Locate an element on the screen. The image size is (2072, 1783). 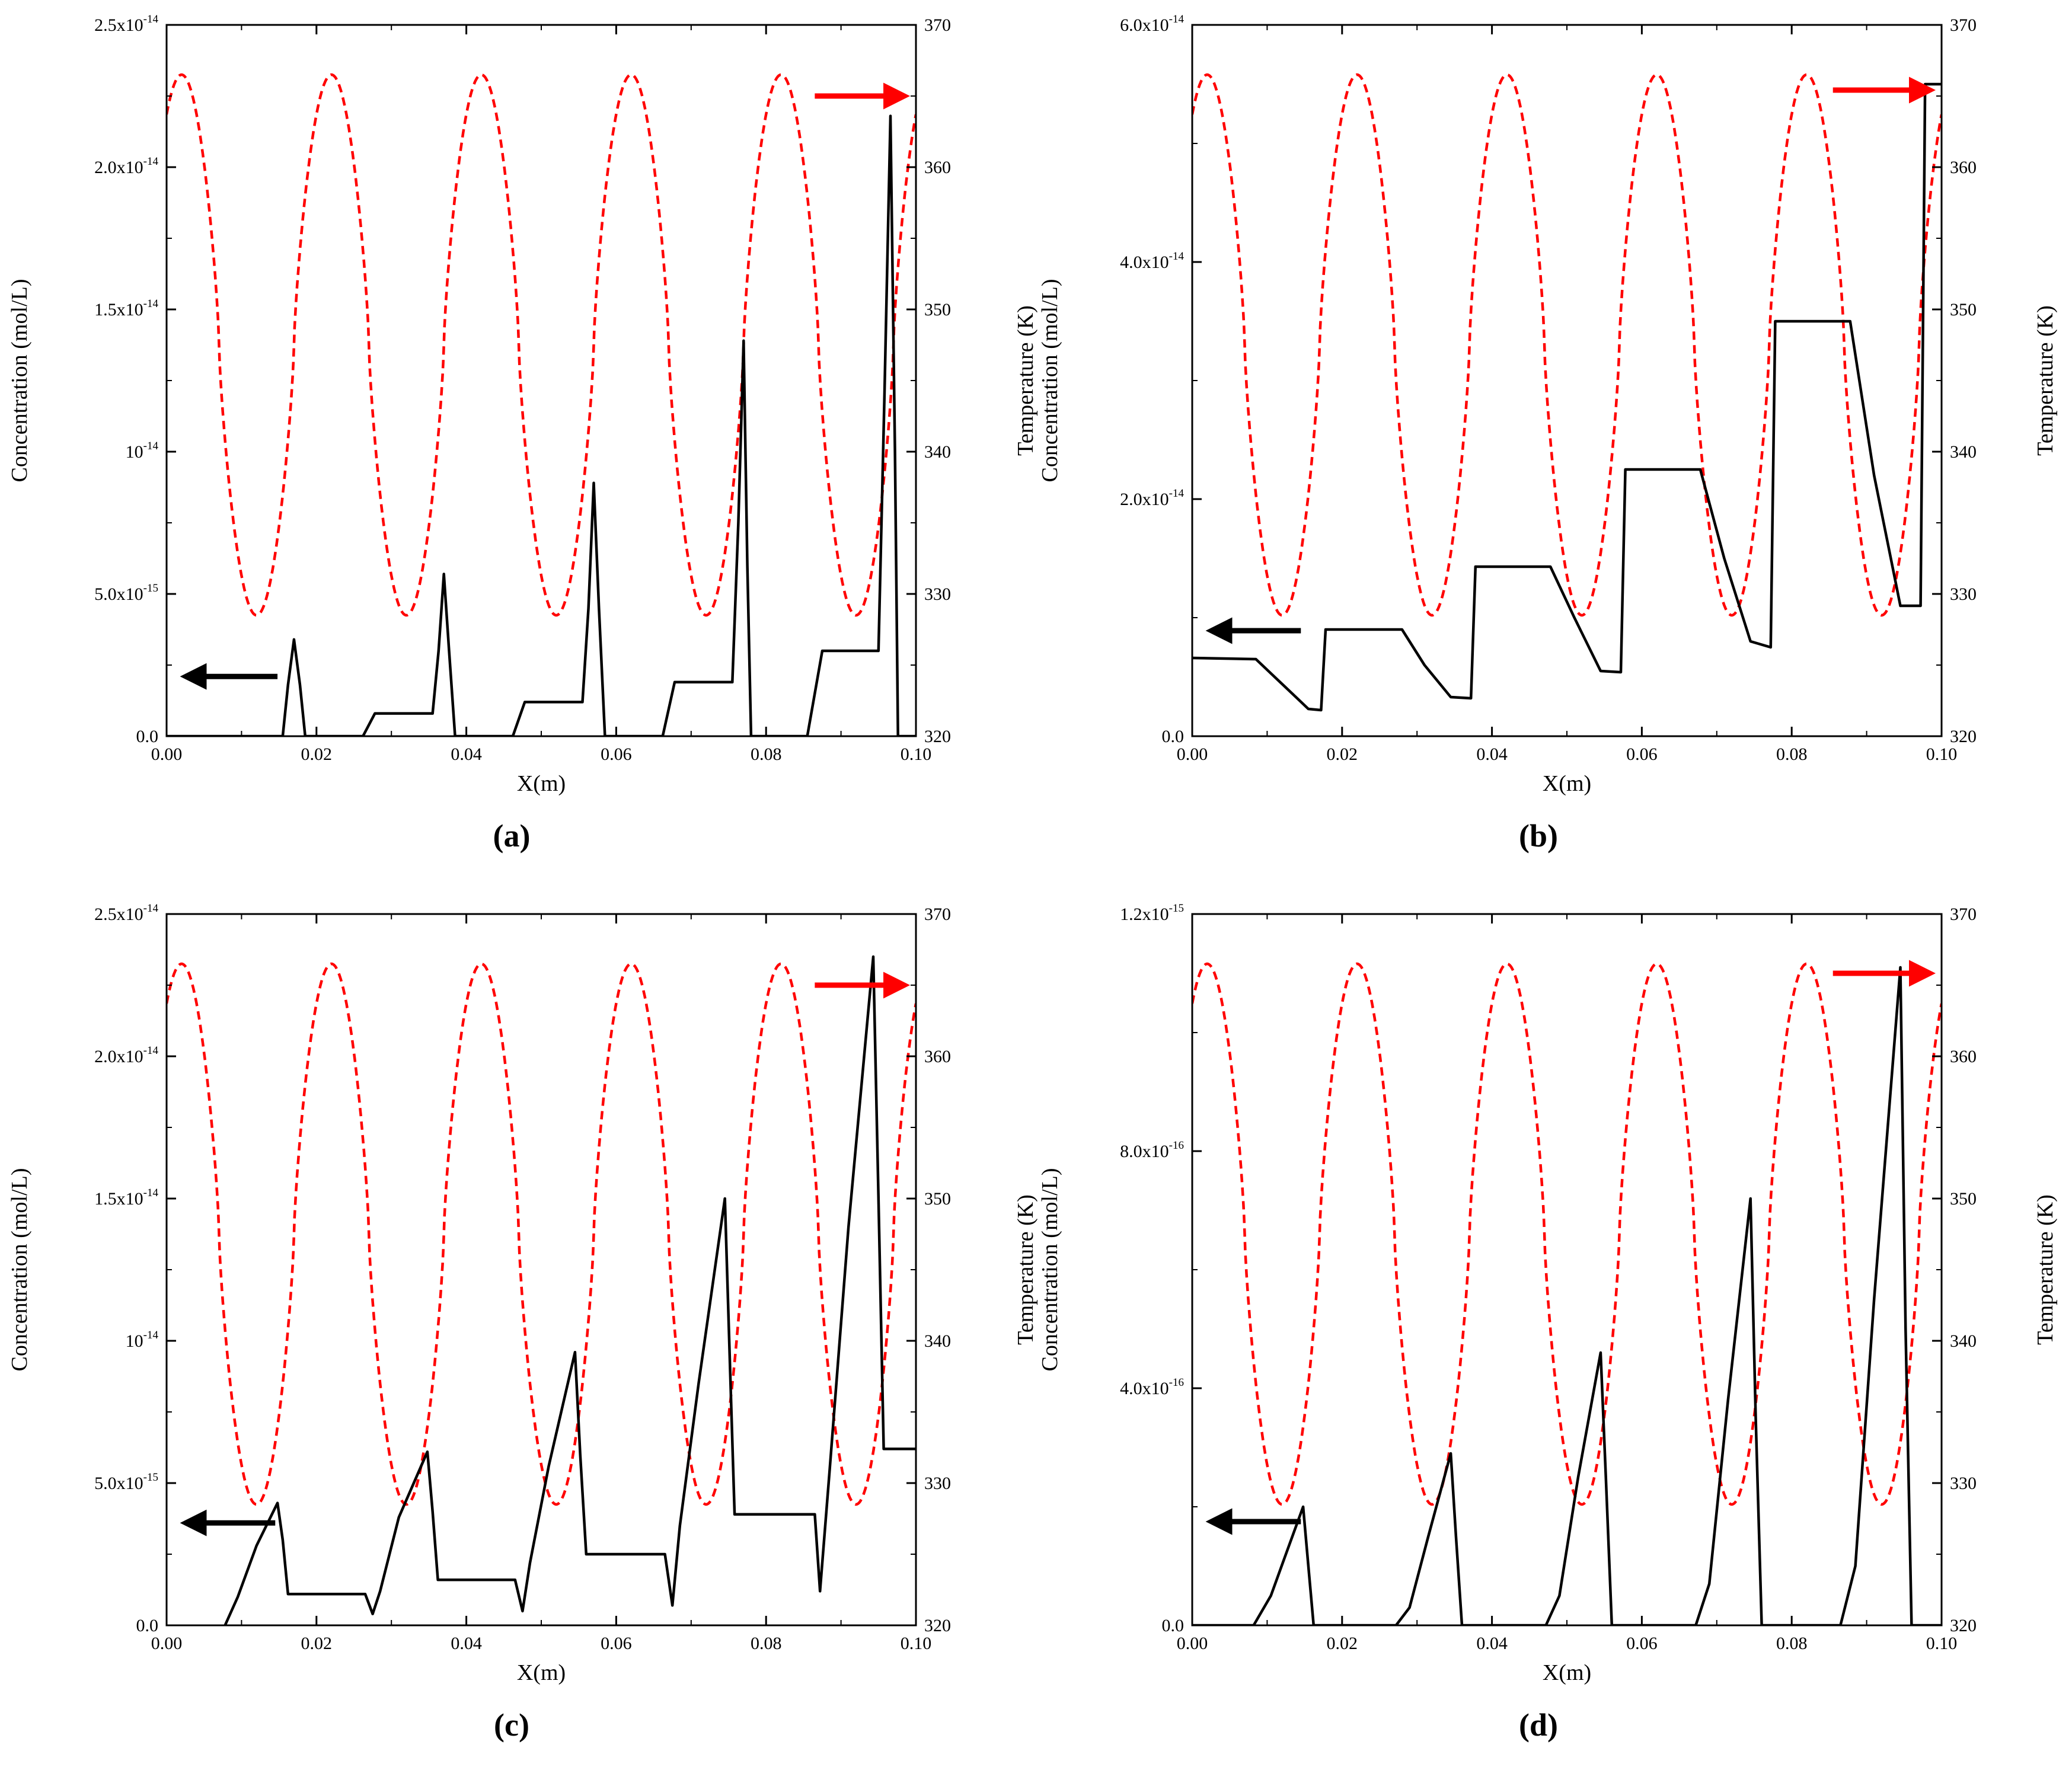
panel-label: (b) is located at coordinates (1539, 836).